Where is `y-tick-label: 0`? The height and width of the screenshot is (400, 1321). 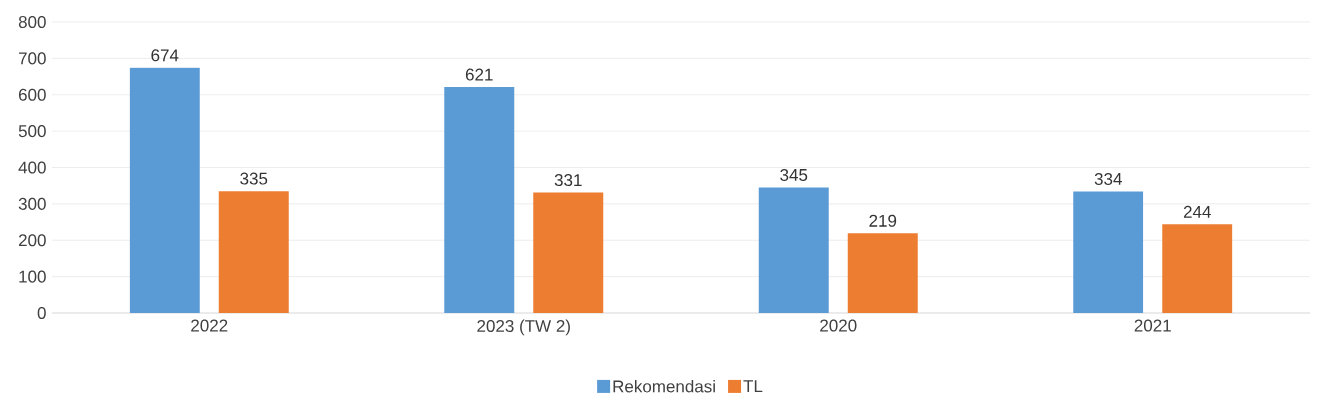 y-tick-label: 0 is located at coordinates (41, 313).